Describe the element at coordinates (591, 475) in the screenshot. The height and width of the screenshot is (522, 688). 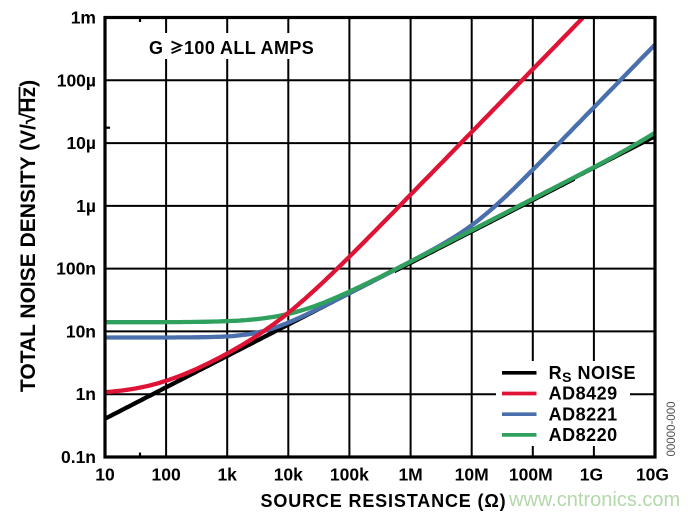
I see `svg-text: 1G` at that location.